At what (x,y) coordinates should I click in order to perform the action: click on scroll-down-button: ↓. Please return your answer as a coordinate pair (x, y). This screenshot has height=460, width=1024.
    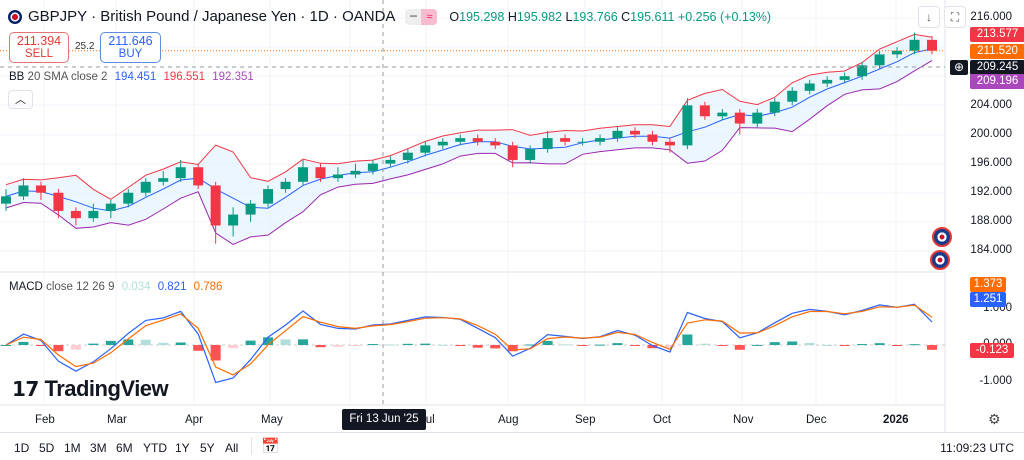
    Looking at the image, I should click on (929, 17).